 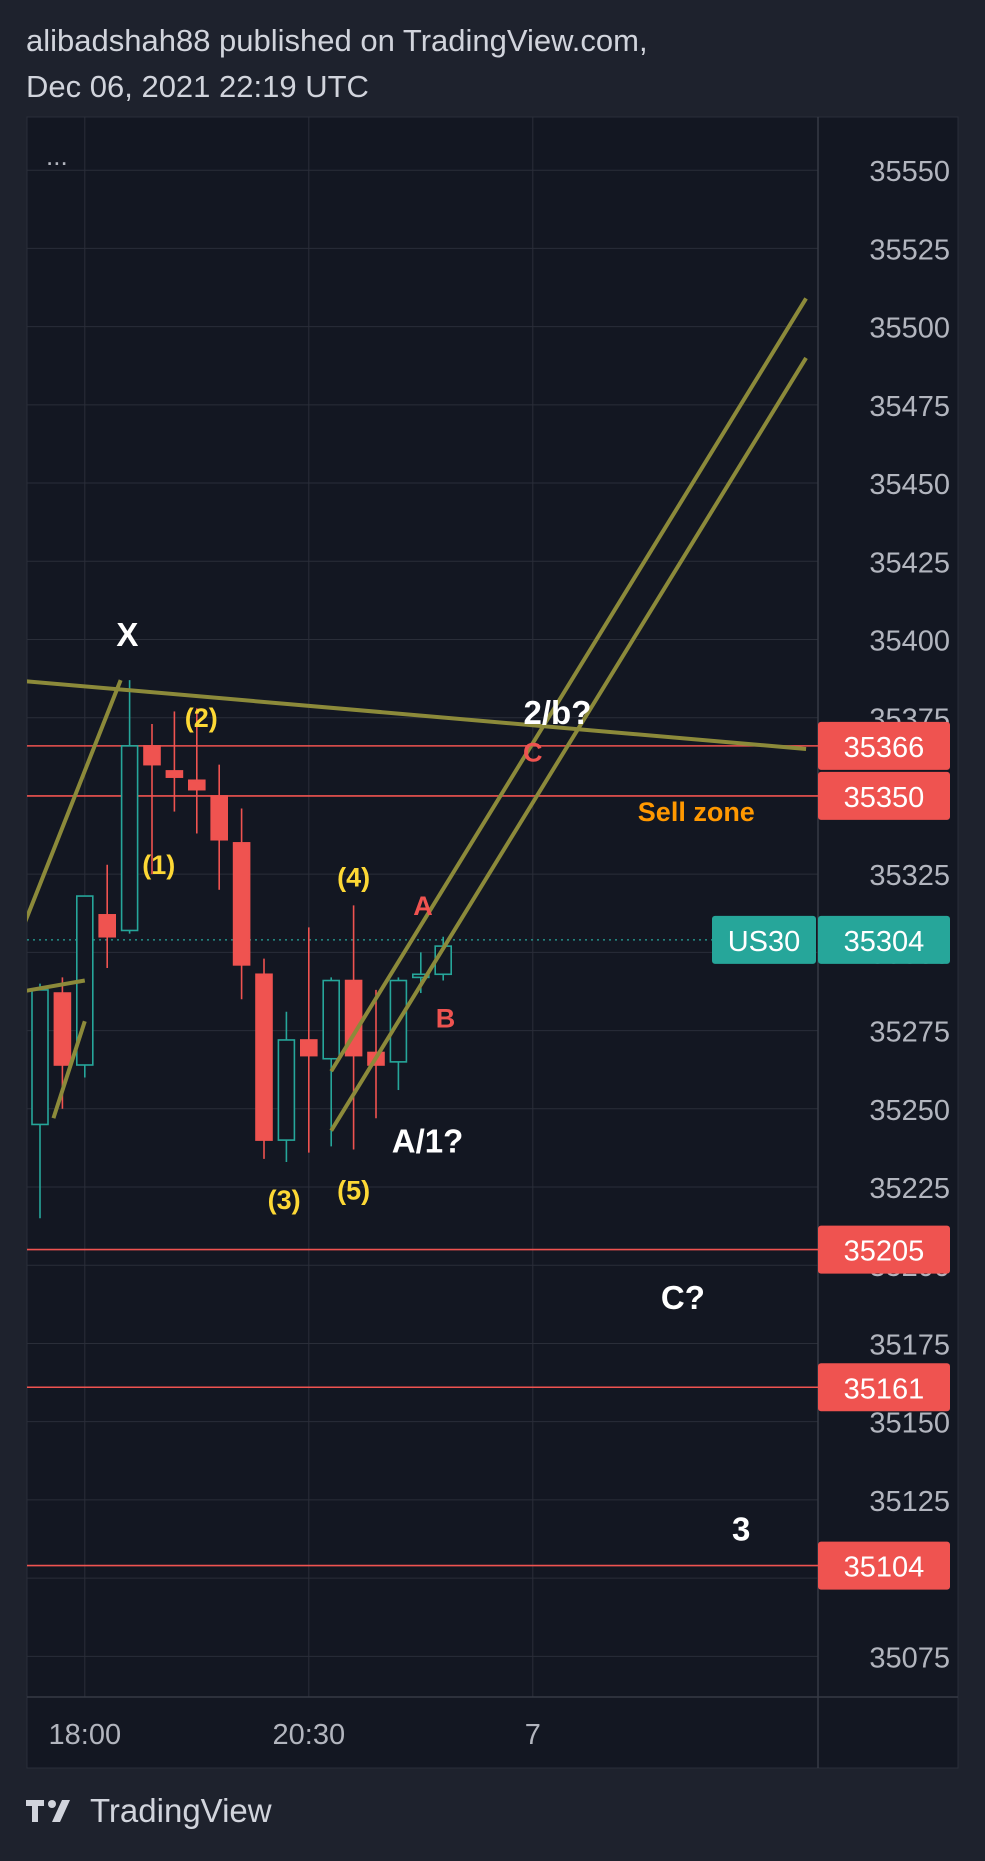 What do you see at coordinates (309, 1735) in the screenshot?
I see `x-tick-label: 20:30` at bounding box center [309, 1735].